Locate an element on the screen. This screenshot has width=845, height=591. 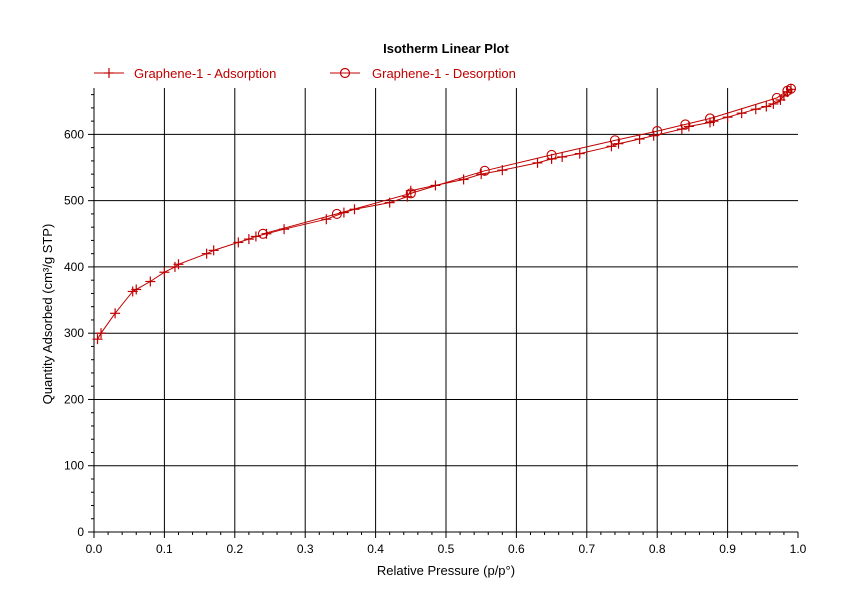
x-tick-label: 0.4 is located at coordinates (375, 549).